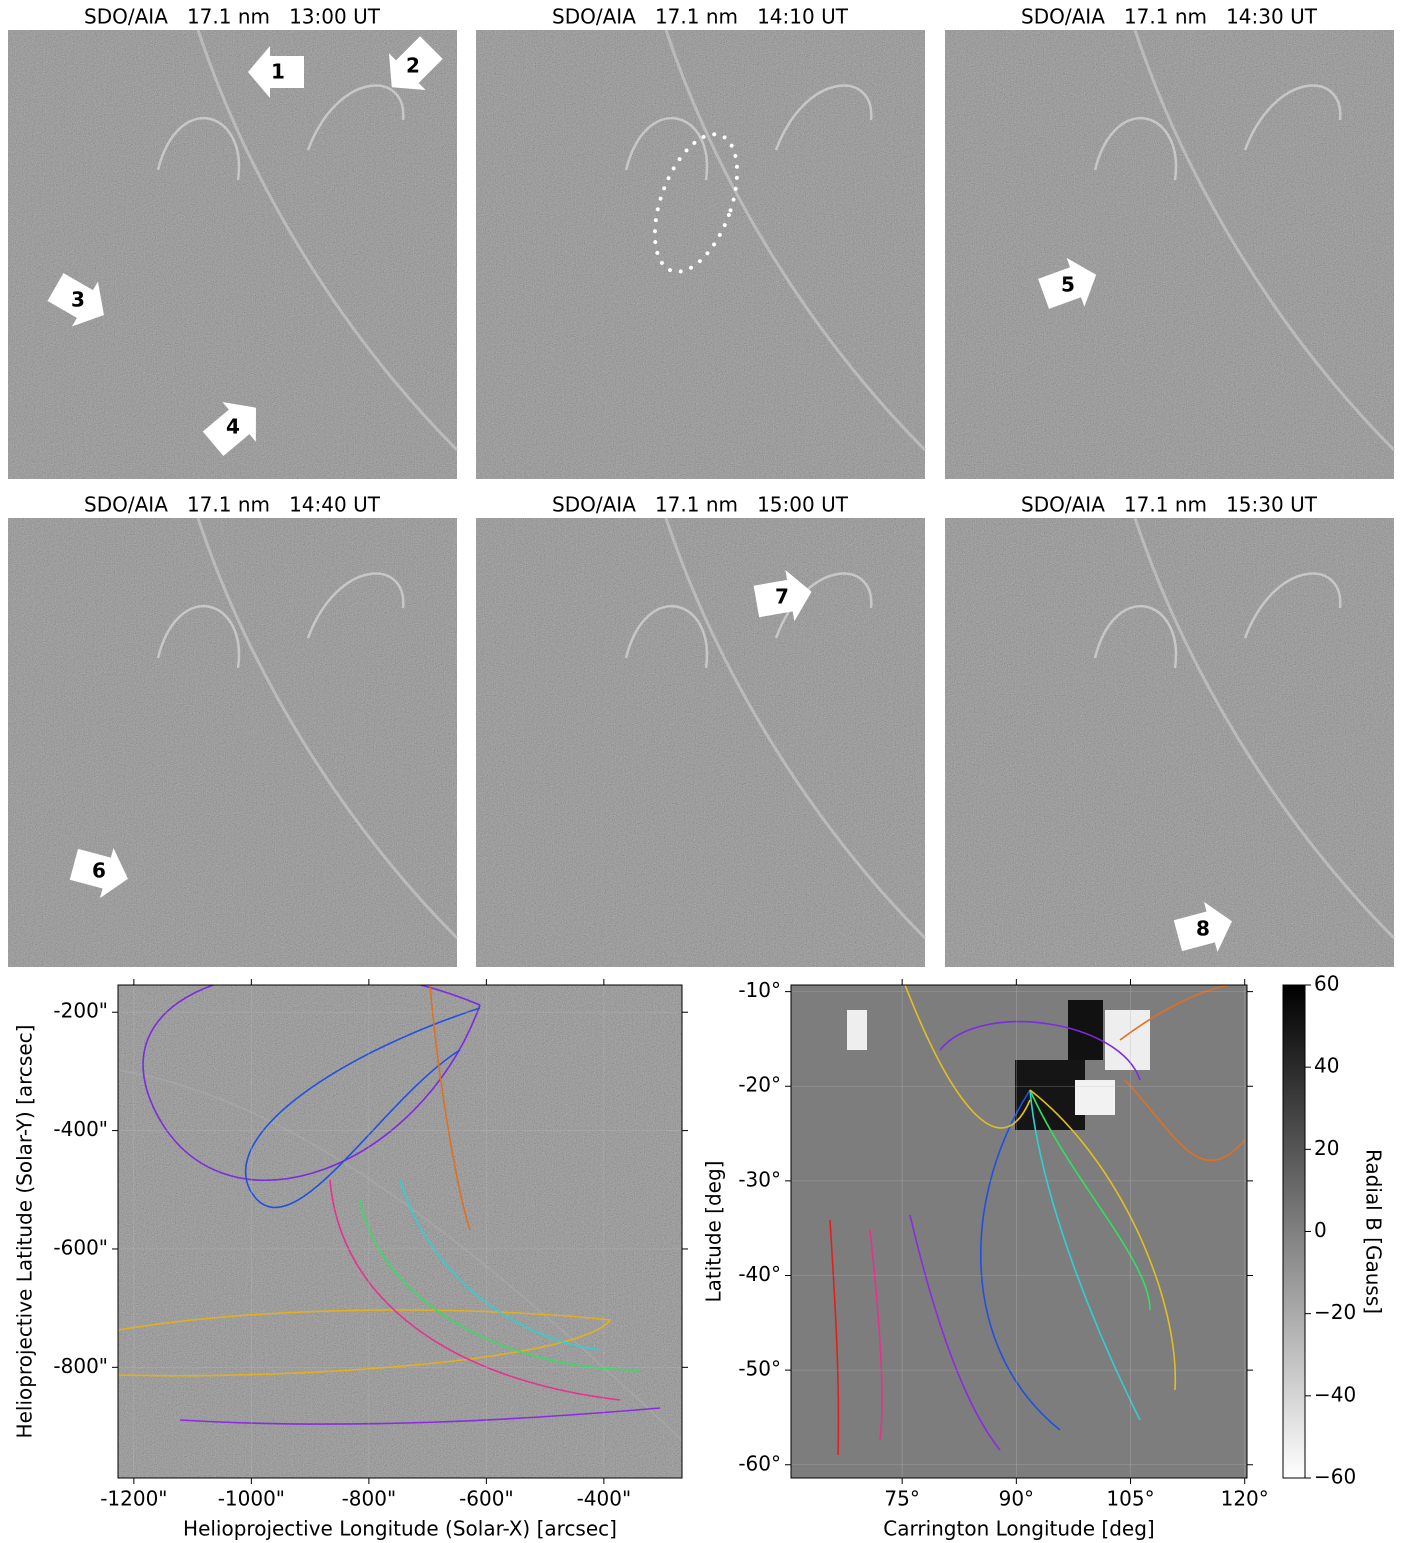  Describe the element at coordinates (232, 17) in the screenshot. I see `panel-title: SDO/AIA 17.1 nm 13:00 UT` at that location.